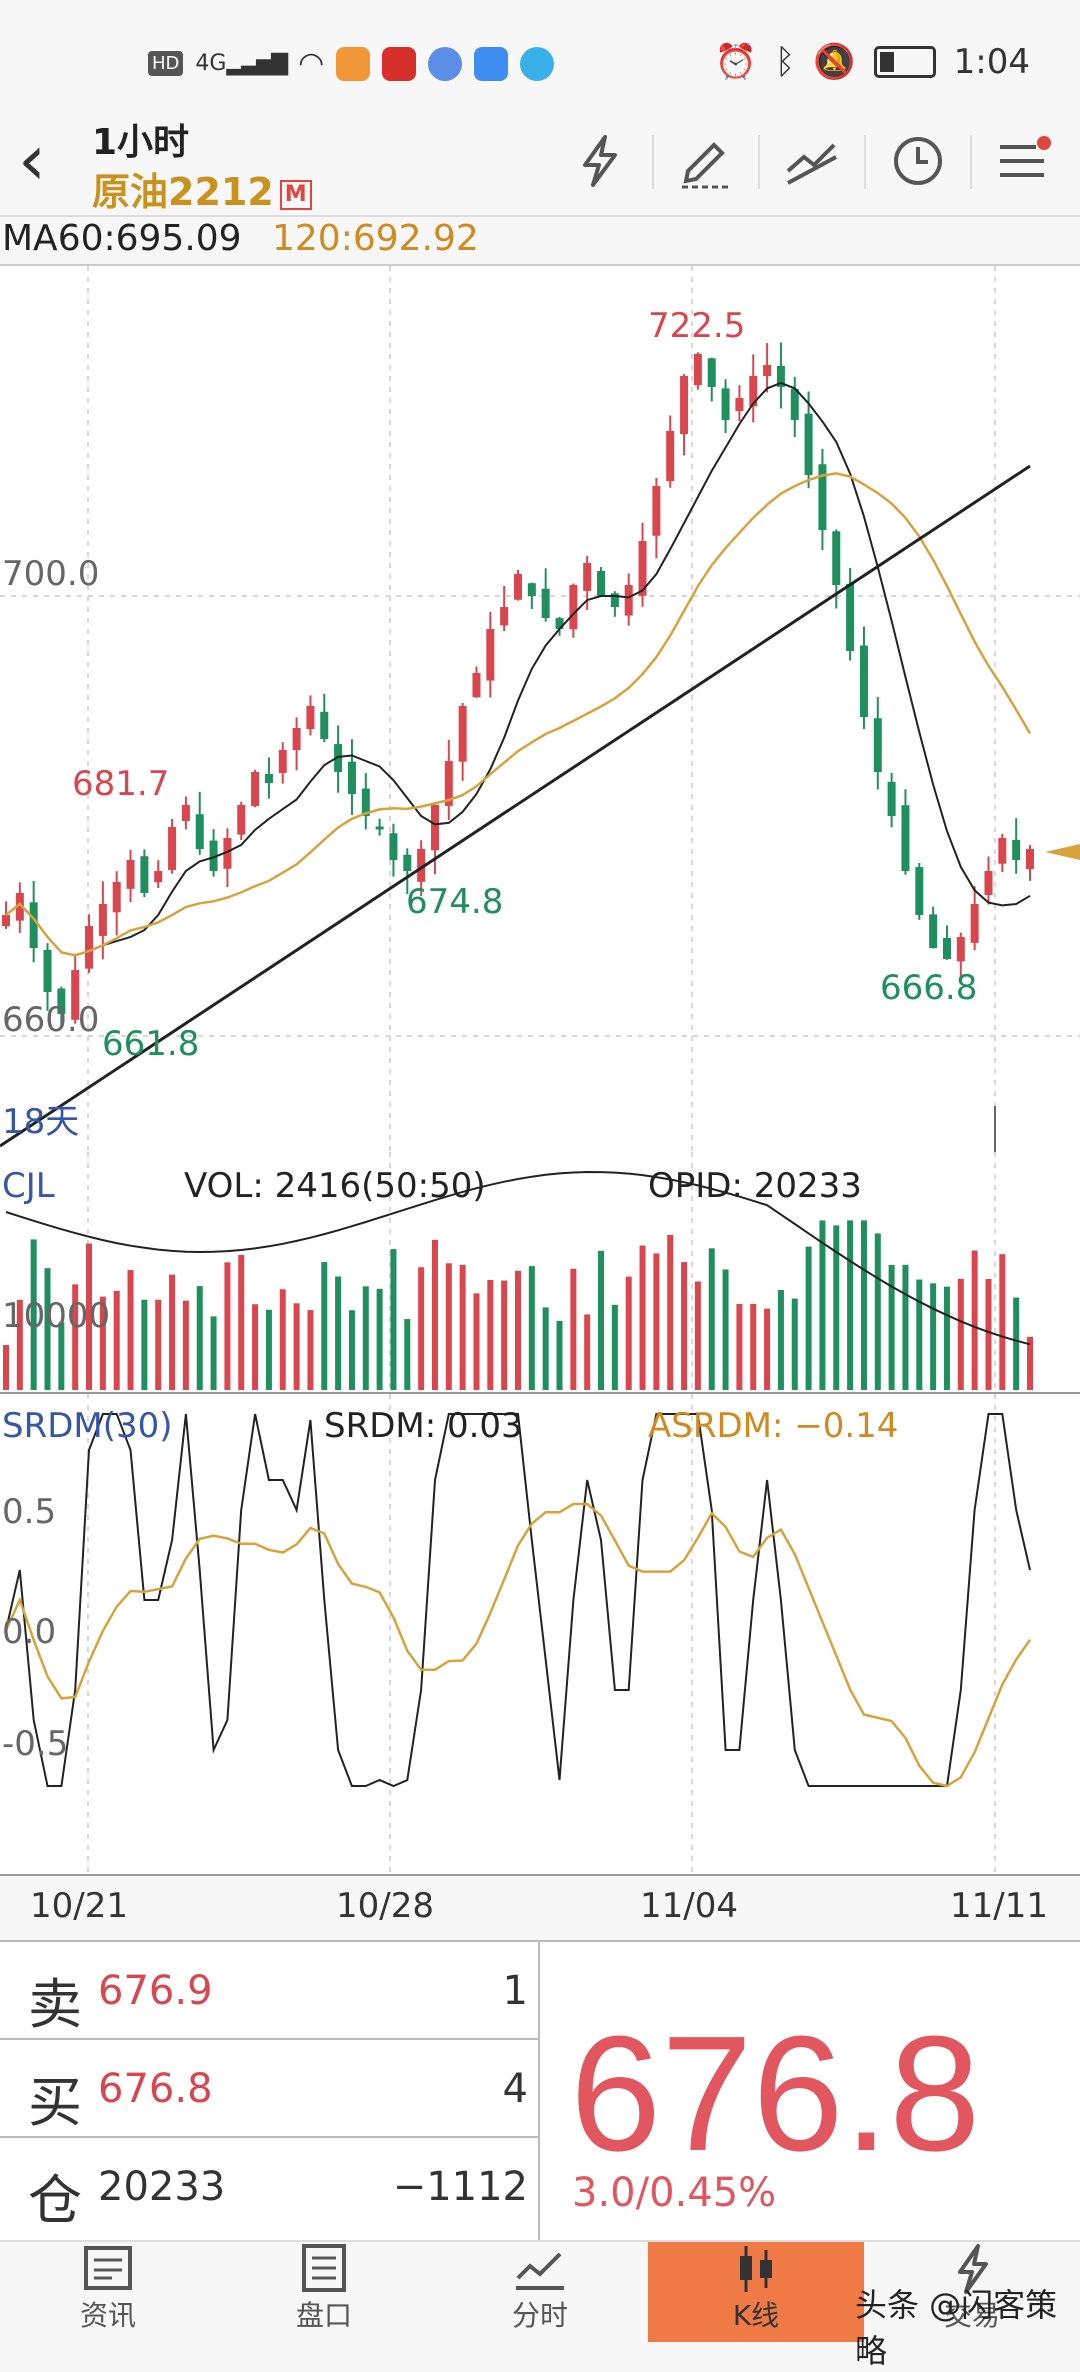  What do you see at coordinates (1024, 161) in the screenshot?
I see `menu-button` at bounding box center [1024, 161].